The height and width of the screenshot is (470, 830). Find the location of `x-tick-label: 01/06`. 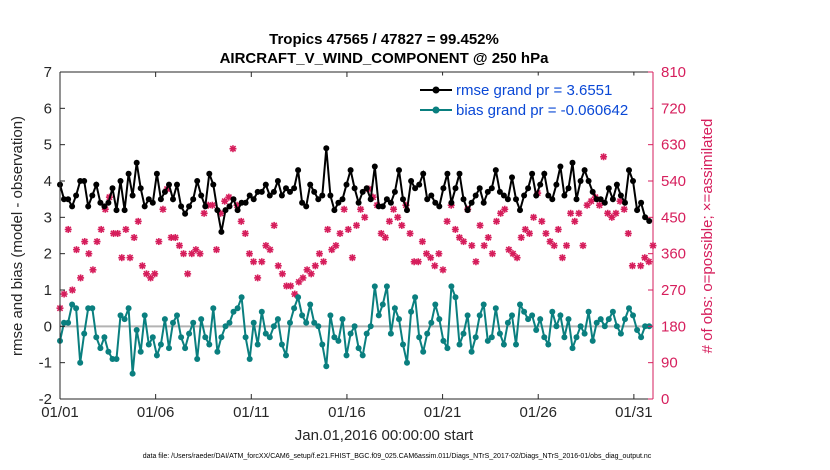

x-tick-label: 01/06 is located at coordinates (156, 412).